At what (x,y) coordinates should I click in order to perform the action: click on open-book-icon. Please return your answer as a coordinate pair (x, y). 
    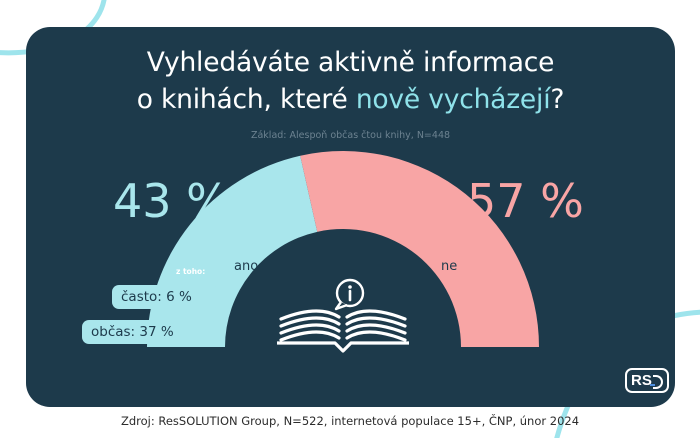
    Looking at the image, I should click on (343, 331).